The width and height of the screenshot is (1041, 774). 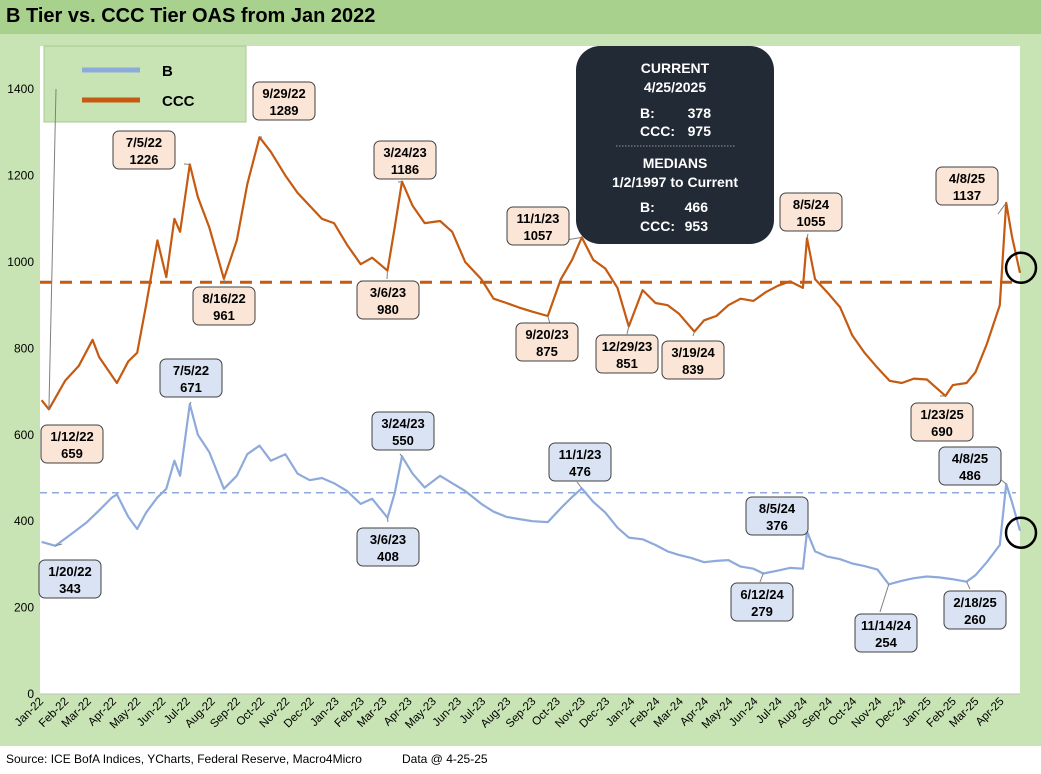 What do you see at coordinates (191, 16) in the screenshot?
I see `chart-title: B Tier vs. CCC Tier OAS from Jan 2022` at bounding box center [191, 16].